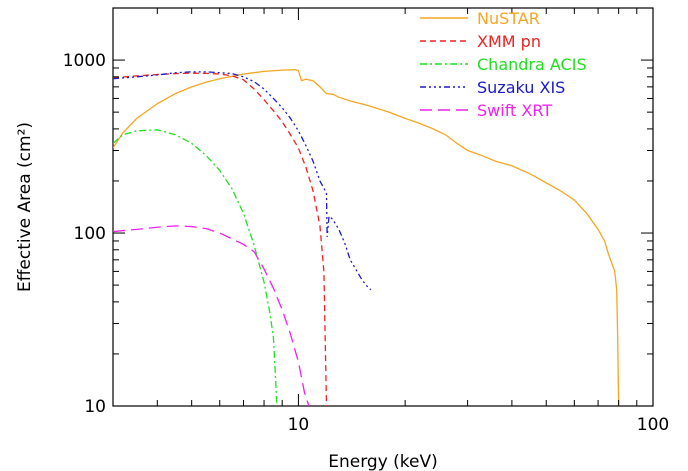 The image size is (688, 471). Describe the element at coordinates (90, 234) in the screenshot. I see `y-tick-label: 100` at that location.